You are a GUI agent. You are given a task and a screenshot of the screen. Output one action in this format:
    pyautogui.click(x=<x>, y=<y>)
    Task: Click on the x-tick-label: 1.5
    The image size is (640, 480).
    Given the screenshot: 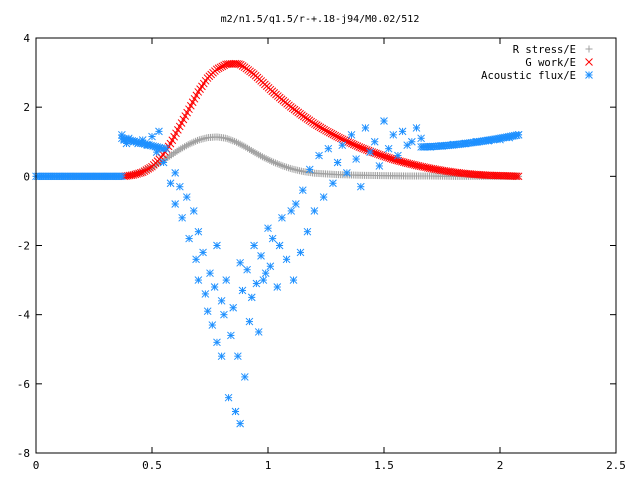 What is the action you would take?
    pyautogui.click(x=384, y=465)
    